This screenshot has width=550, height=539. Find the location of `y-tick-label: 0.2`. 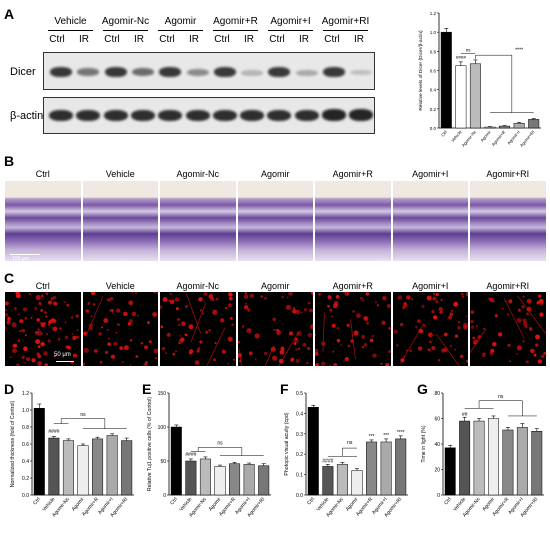

y-tick-label: 0.2 is located at coordinates (299, 455).